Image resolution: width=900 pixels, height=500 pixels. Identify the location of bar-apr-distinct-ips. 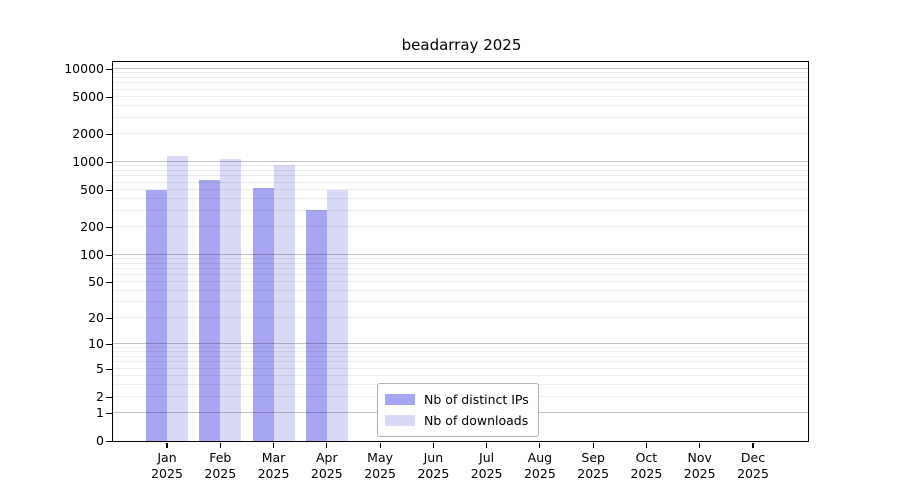
(316, 325).